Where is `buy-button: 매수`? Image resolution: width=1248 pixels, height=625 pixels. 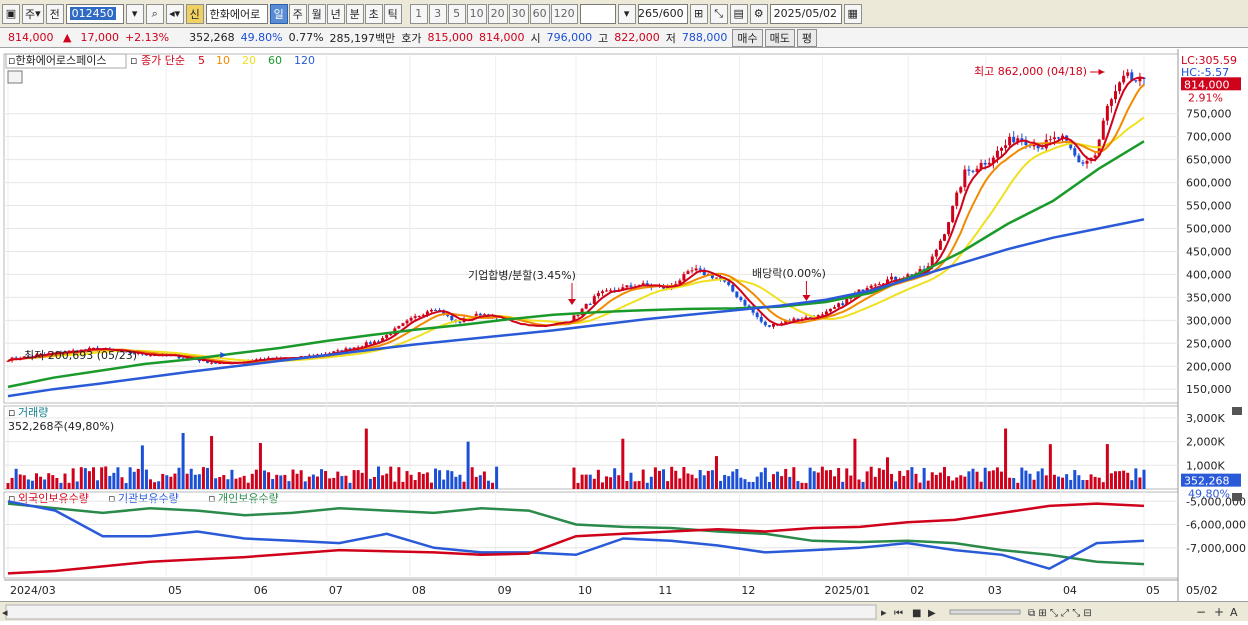 buy-button: 매수 is located at coordinates (747, 37).